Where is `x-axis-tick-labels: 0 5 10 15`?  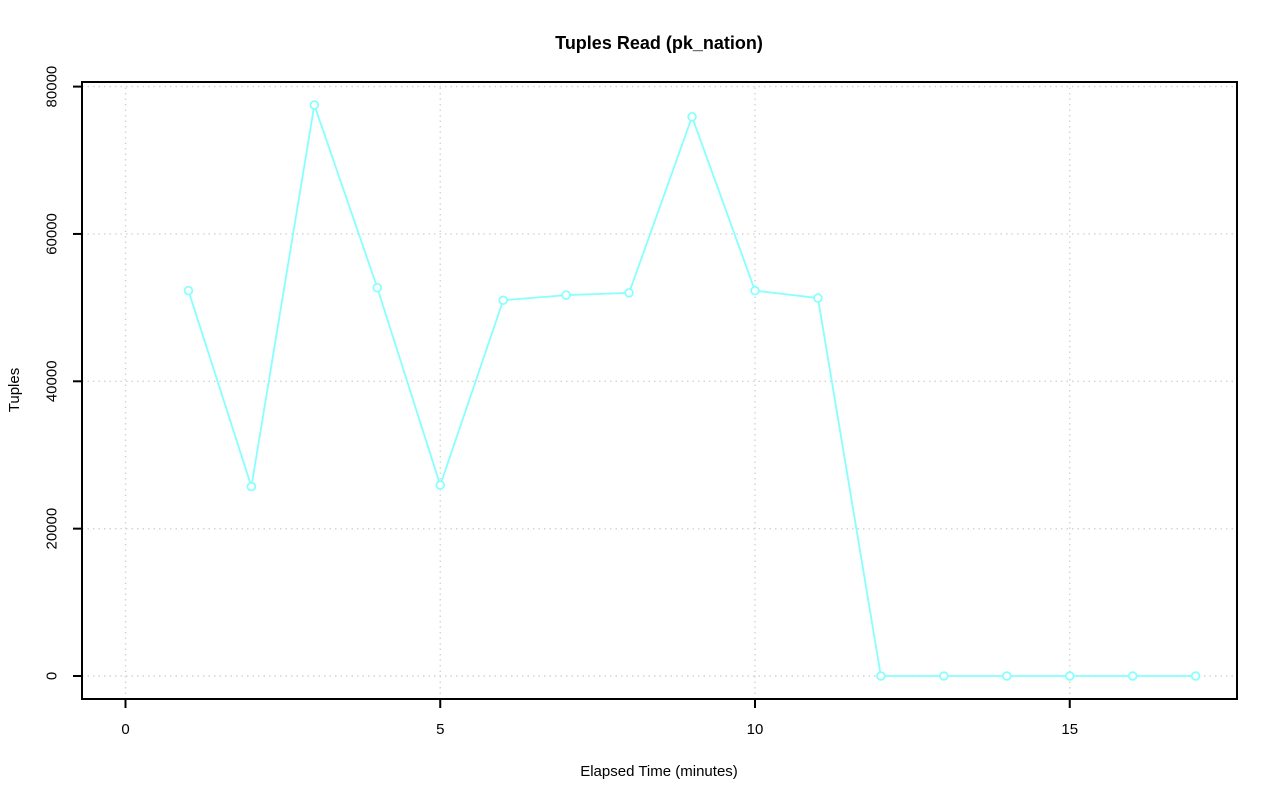 x-axis-tick-labels: 0 5 10 15 is located at coordinates (599, 729).